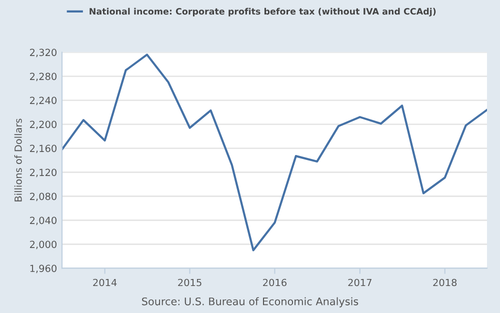 The height and width of the screenshot is (313, 500). What do you see at coordinates (43, 77) in the screenshot?
I see `y-tick-label: 2,280` at bounding box center [43, 77].